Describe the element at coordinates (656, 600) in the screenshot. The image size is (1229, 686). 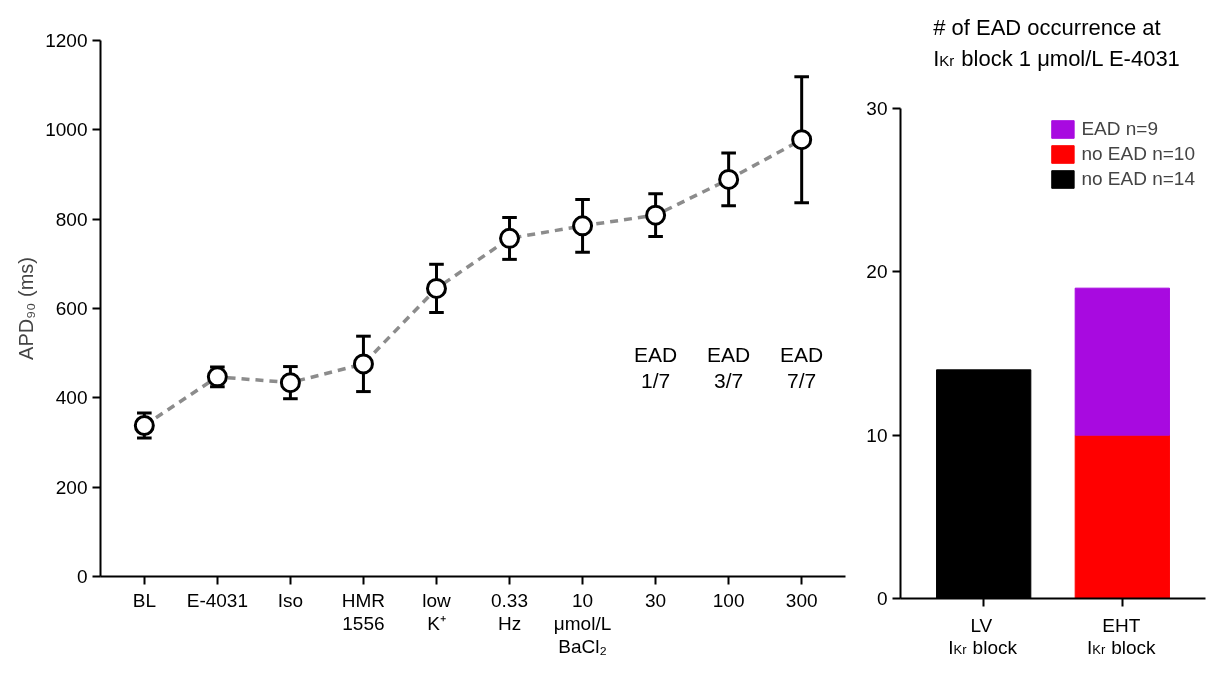
I see `x-tick-label: 30` at that location.